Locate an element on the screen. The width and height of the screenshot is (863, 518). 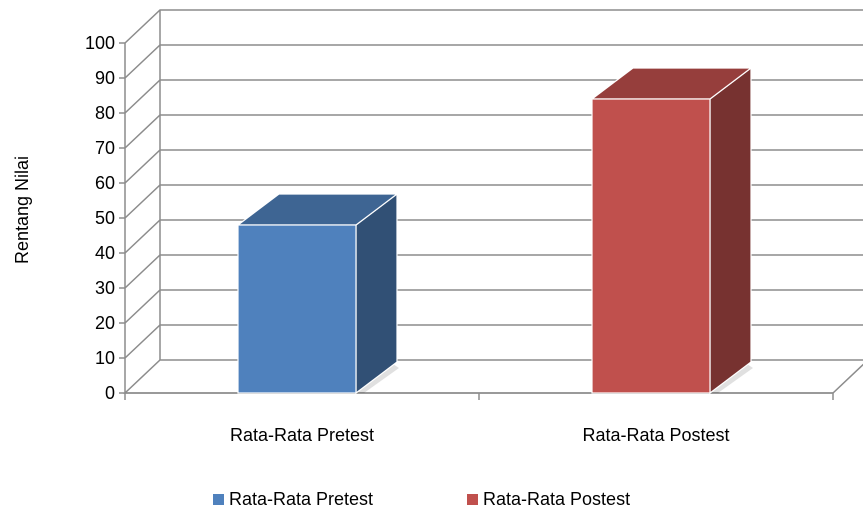
category-label: Rata-Rata Pretest is located at coordinates (302, 435).